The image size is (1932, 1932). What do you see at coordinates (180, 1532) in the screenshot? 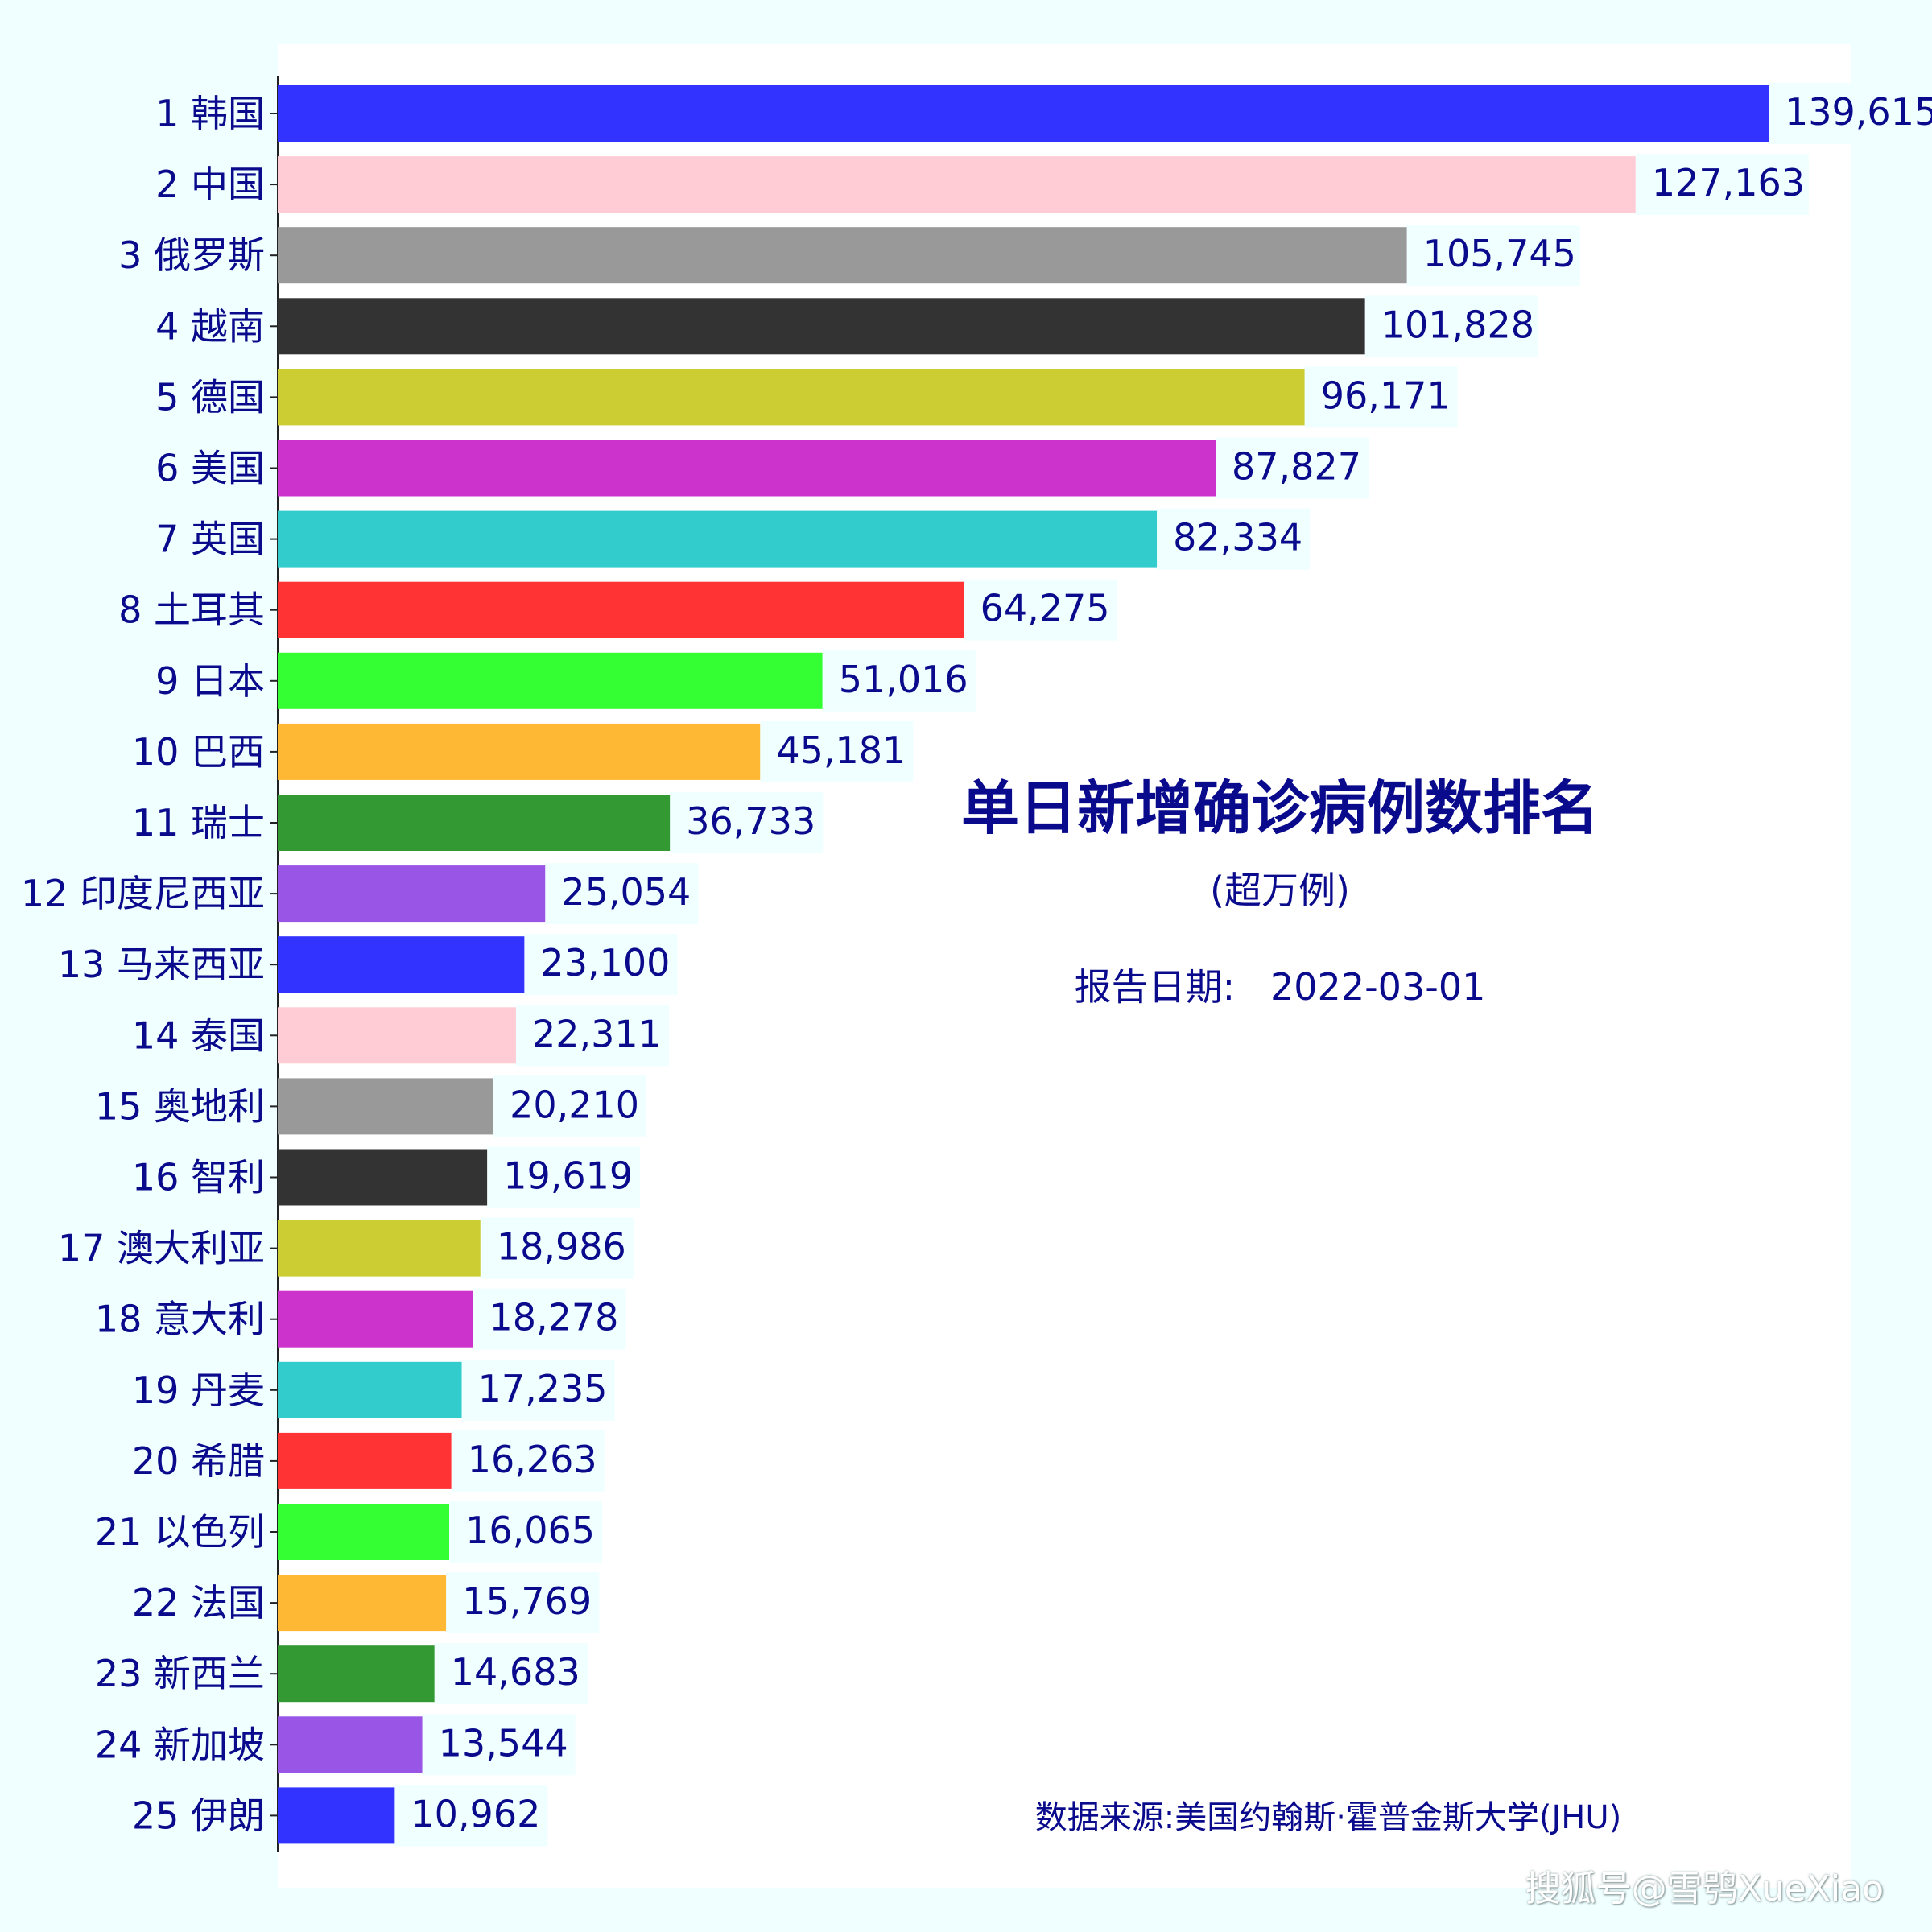
I see `category-label: 21 以色列` at bounding box center [180, 1532].